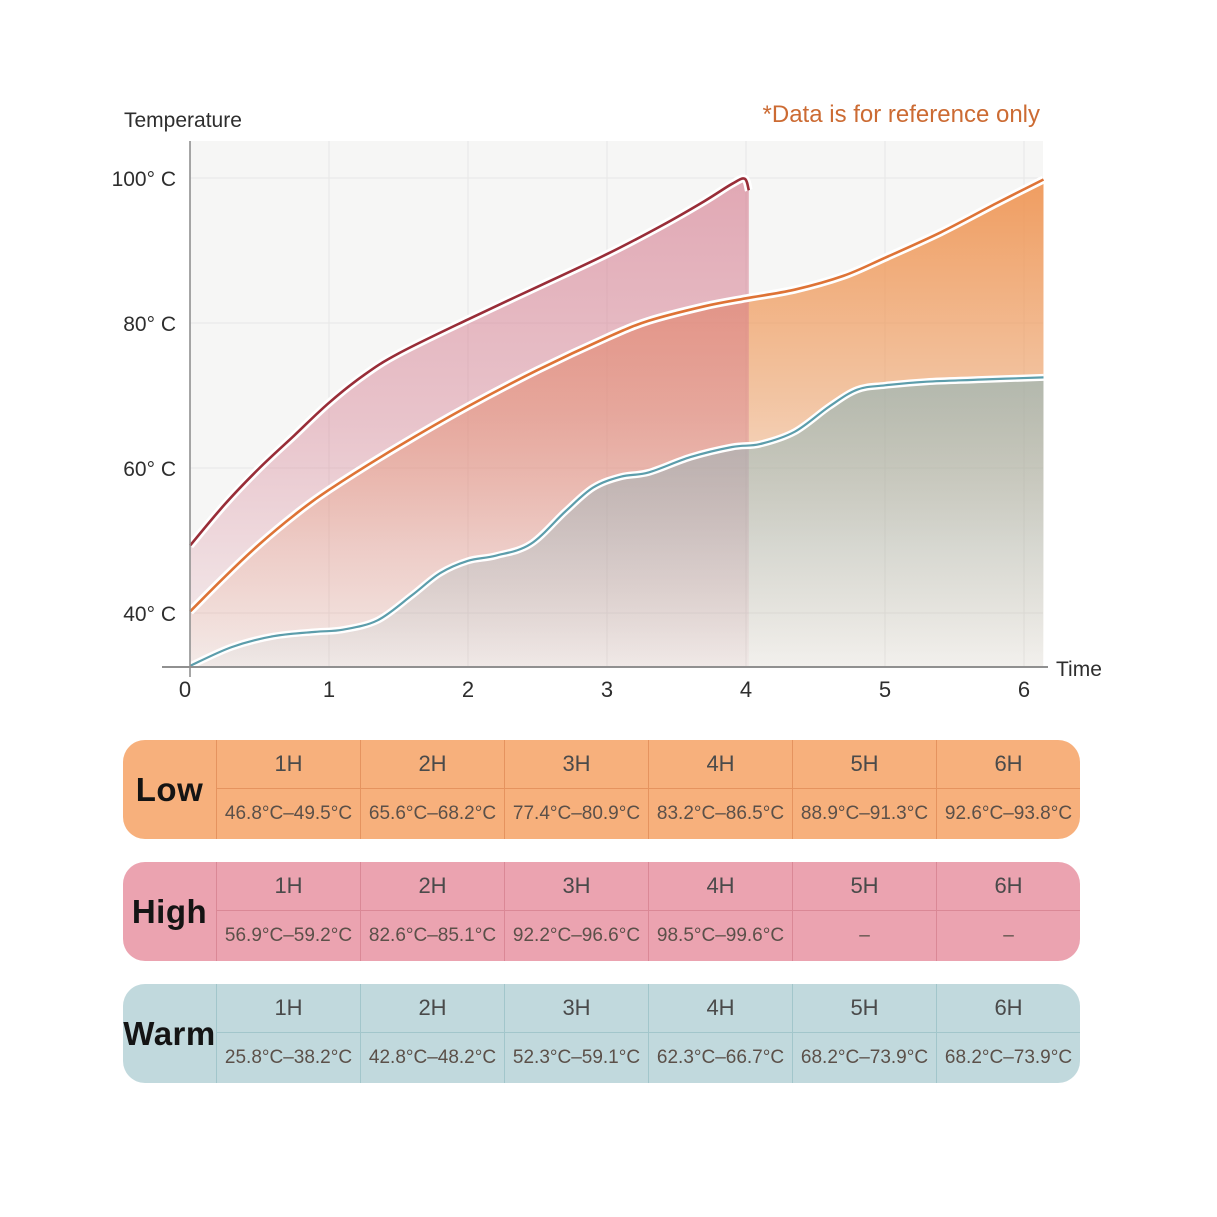 The width and height of the screenshot is (1217, 1217). What do you see at coordinates (720, 764) in the screenshot?
I see `table-low-hour: 4H` at bounding box center [720, 764].